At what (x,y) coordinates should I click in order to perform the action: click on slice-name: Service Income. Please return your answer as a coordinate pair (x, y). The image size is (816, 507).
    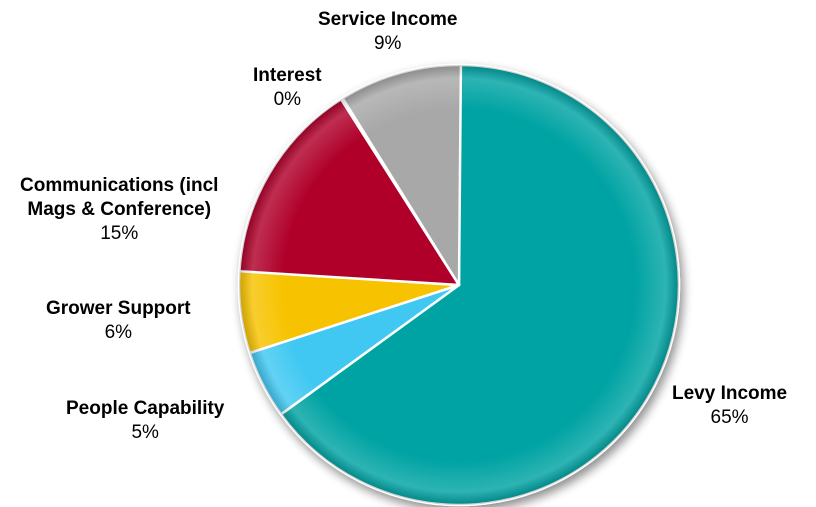
    Looking at the image, I should click on (388, 19).